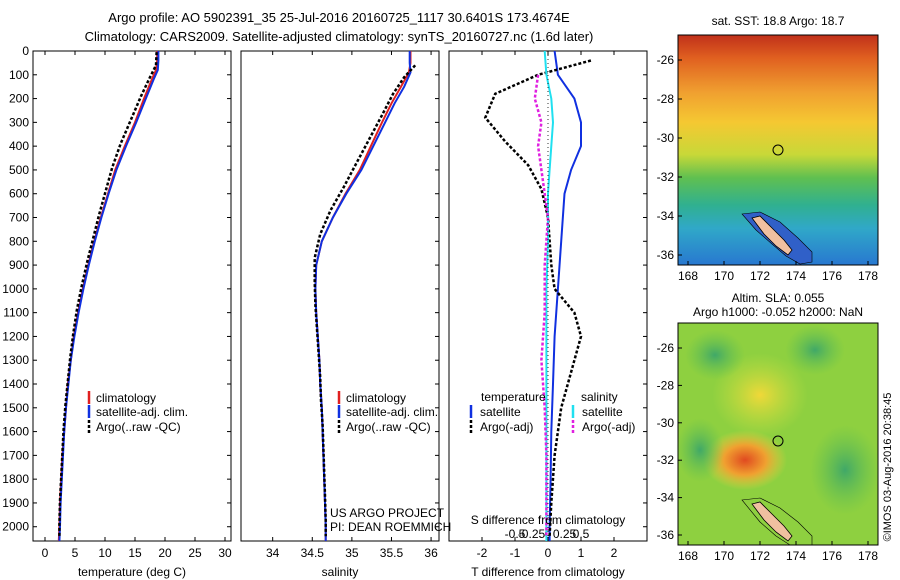  I want to click on coast-contour, so click(777, 521).